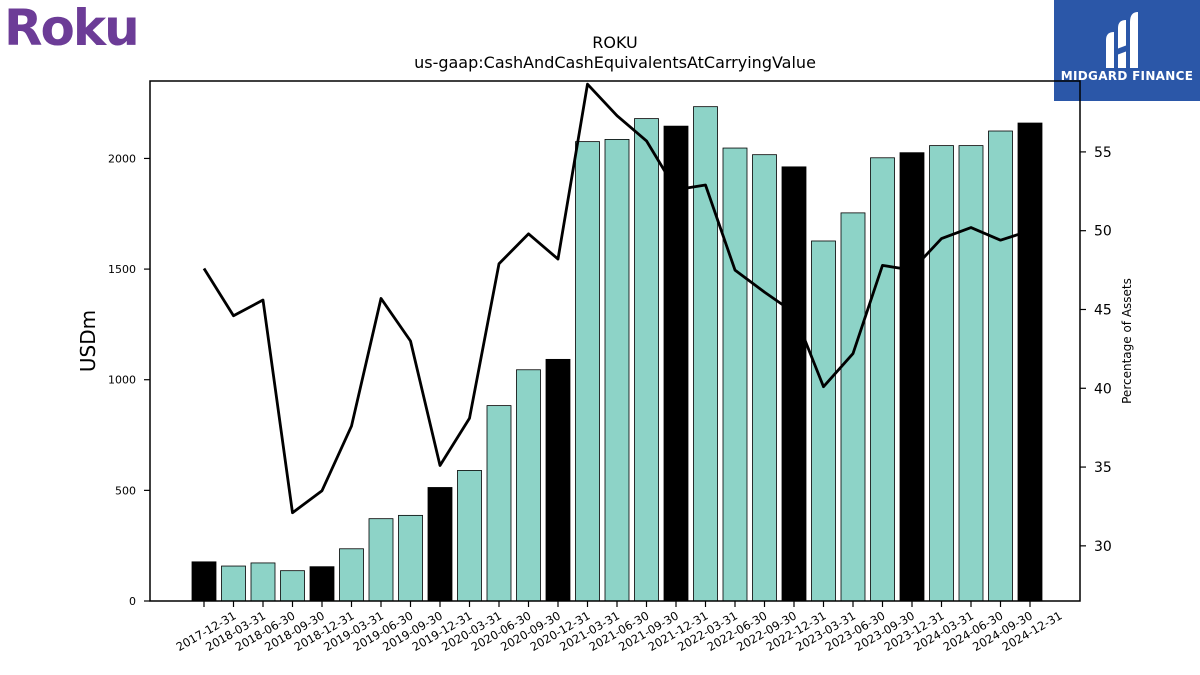 The height and width of the screenshot is (675, 1200). Describe the element at coordinates (1103, 232) in the screenshot. I see `y2-tick-label: 50` at that location.